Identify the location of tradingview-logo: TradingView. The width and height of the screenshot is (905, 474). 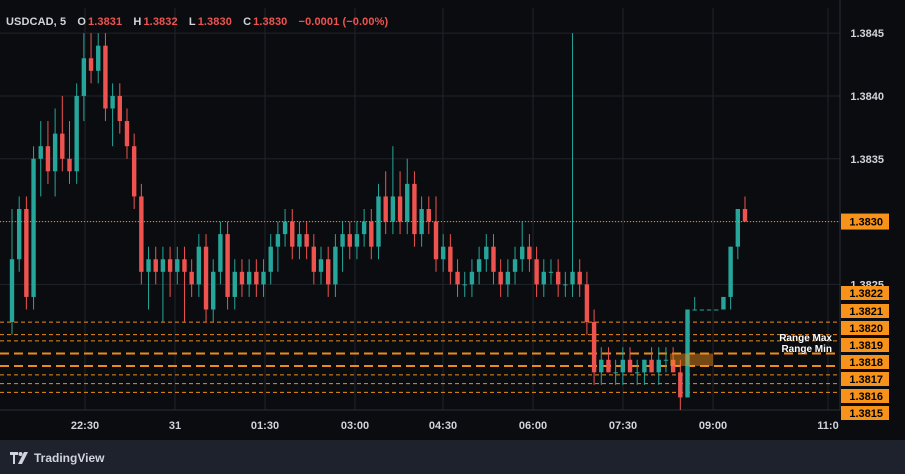
(57, 458).